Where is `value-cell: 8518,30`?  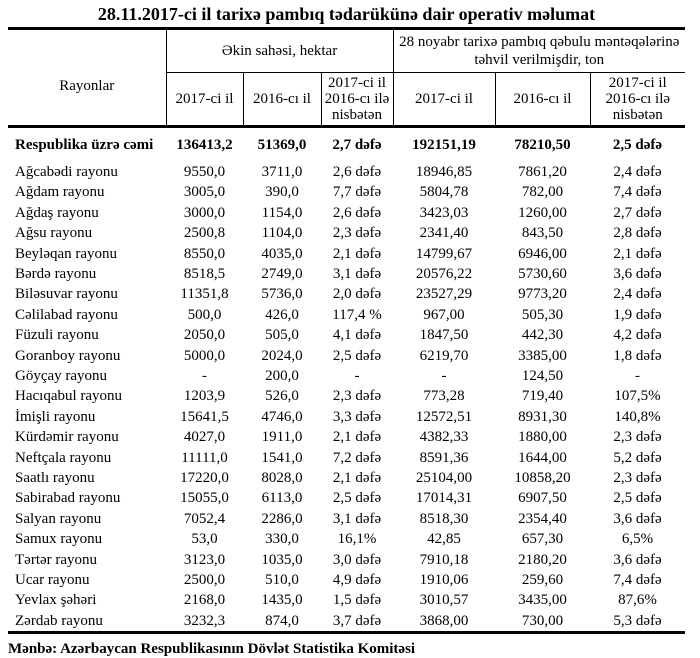
value-cell: 8518,30 is located at coordinates (444, 518).